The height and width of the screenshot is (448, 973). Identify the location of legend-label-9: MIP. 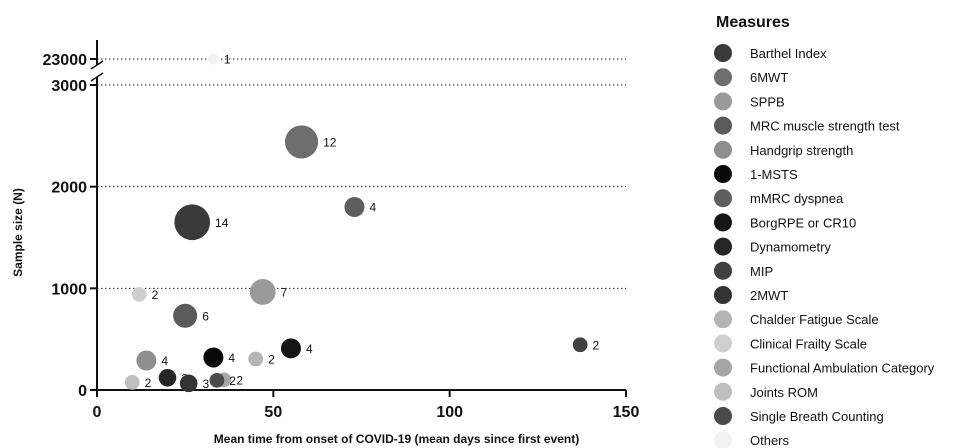
(761, 271).